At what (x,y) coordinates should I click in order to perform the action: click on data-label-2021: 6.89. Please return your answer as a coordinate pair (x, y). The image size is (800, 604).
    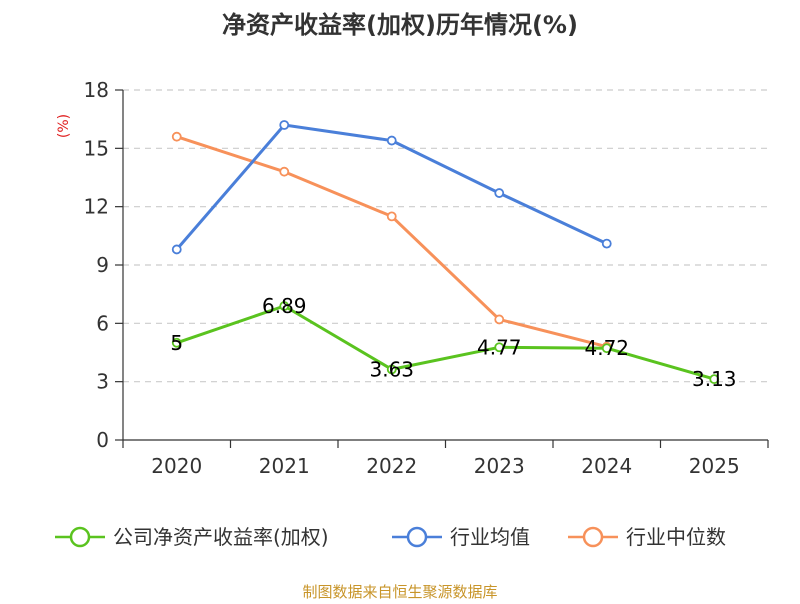
    Looking at the image, I should click on (284, 306).